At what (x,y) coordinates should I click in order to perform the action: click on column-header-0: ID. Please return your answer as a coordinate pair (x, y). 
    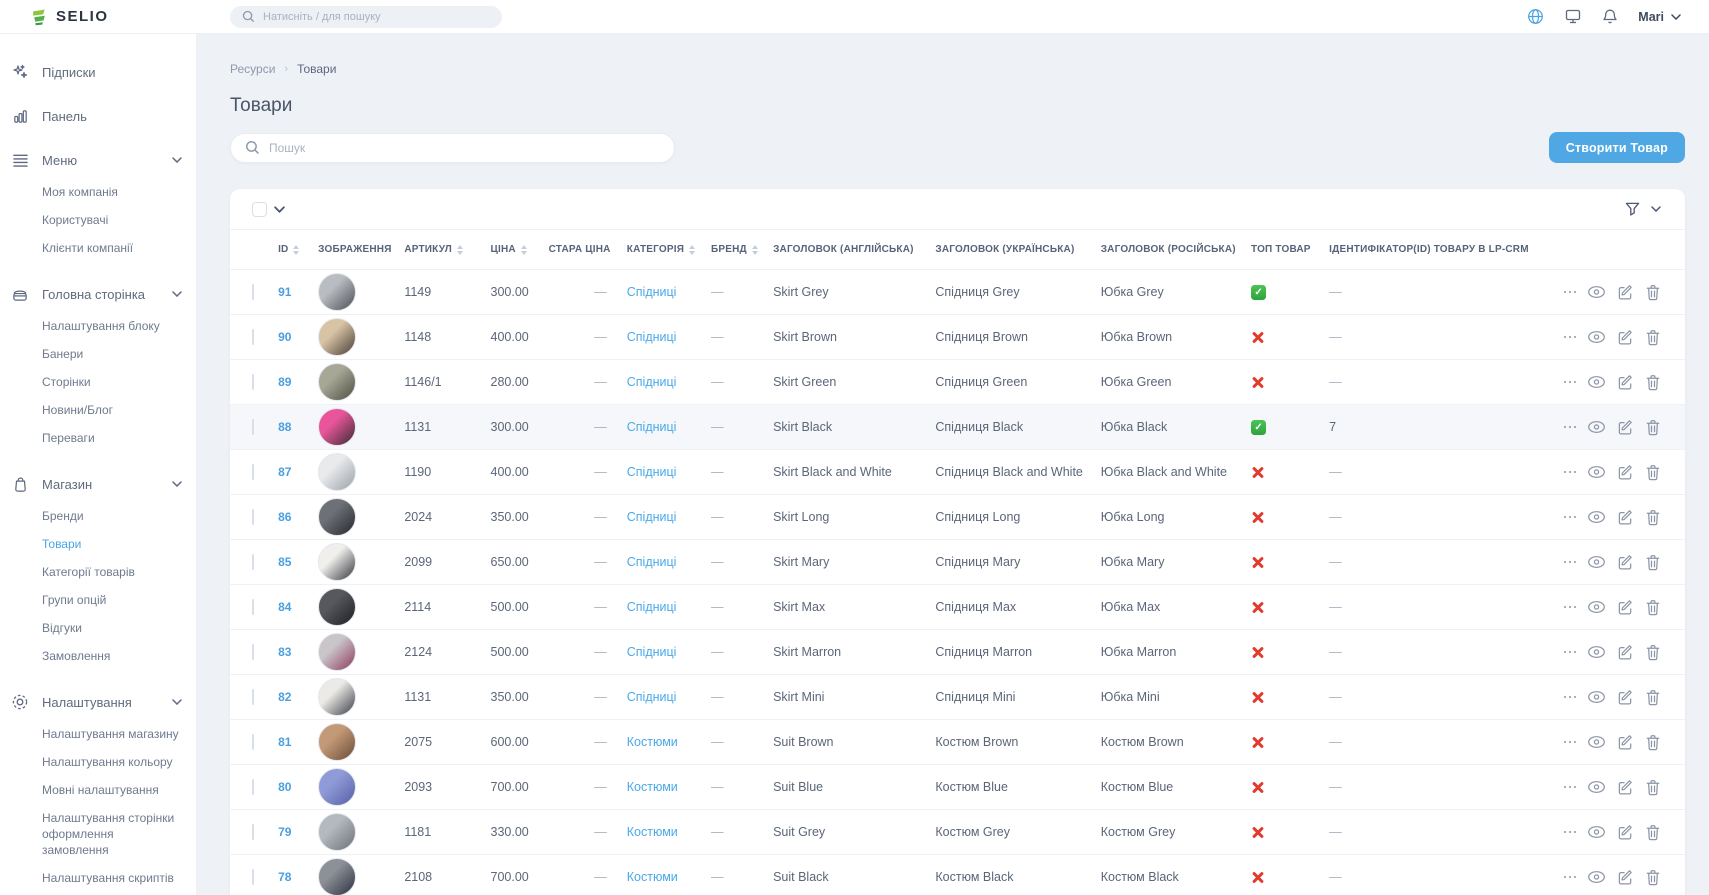
    Looking at the image, I should click on (294, 249).